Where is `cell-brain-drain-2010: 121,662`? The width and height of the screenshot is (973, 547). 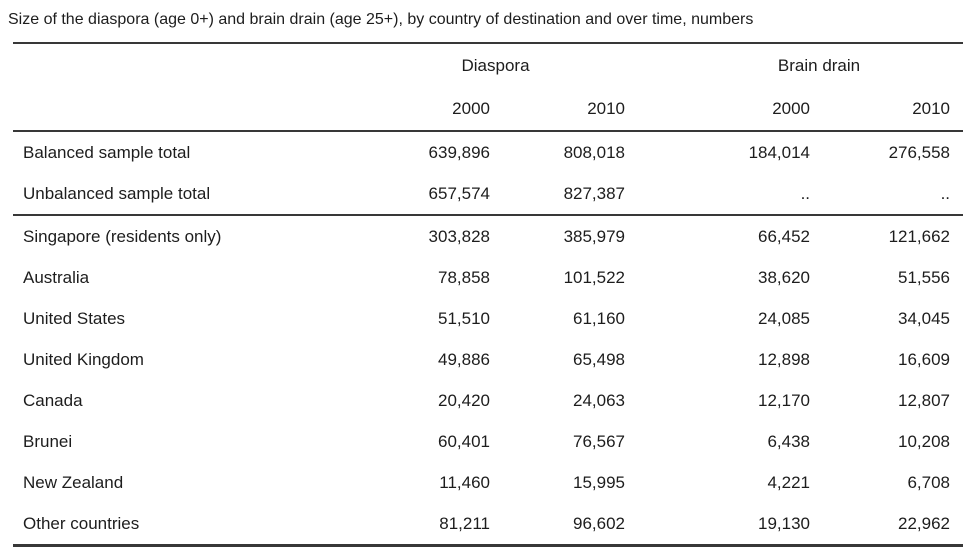 cell-brain-drain-2010: 121,662 is located at coordinates (919, 236).